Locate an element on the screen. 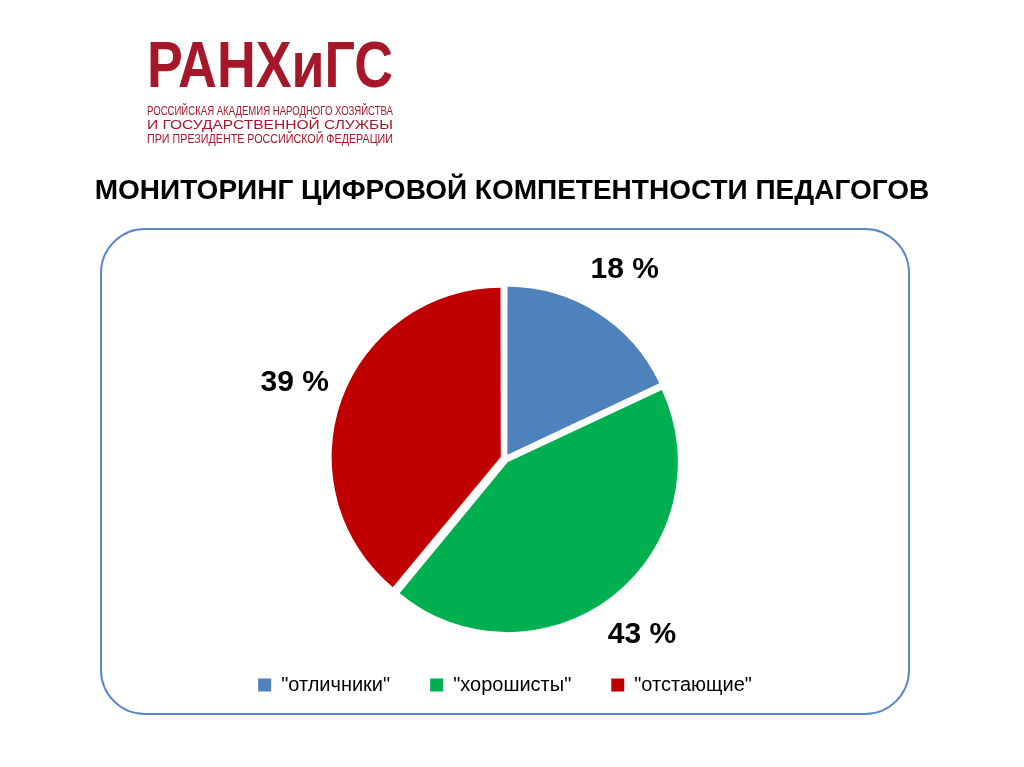 This screenshot has height=767, width=1024. data-label: 18 % is located at coordinates (624, 268).